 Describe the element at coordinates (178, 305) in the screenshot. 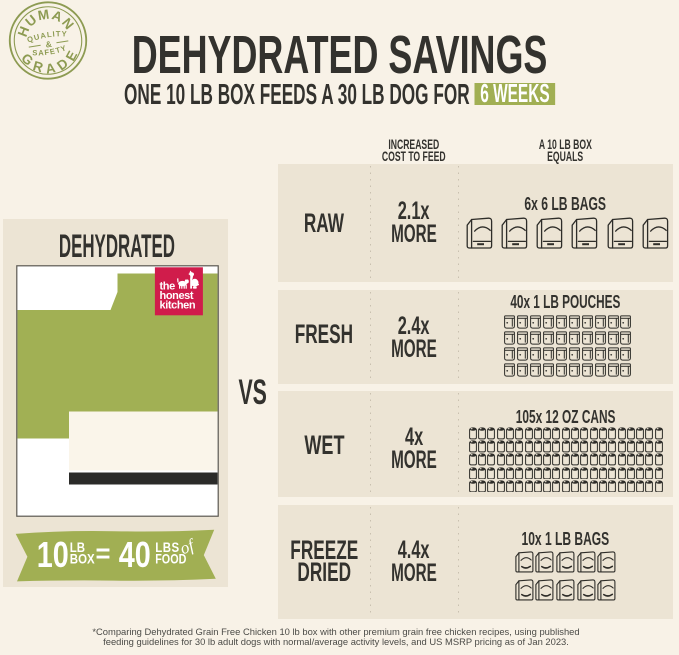

I see `svg-text: kitchen` at that location.